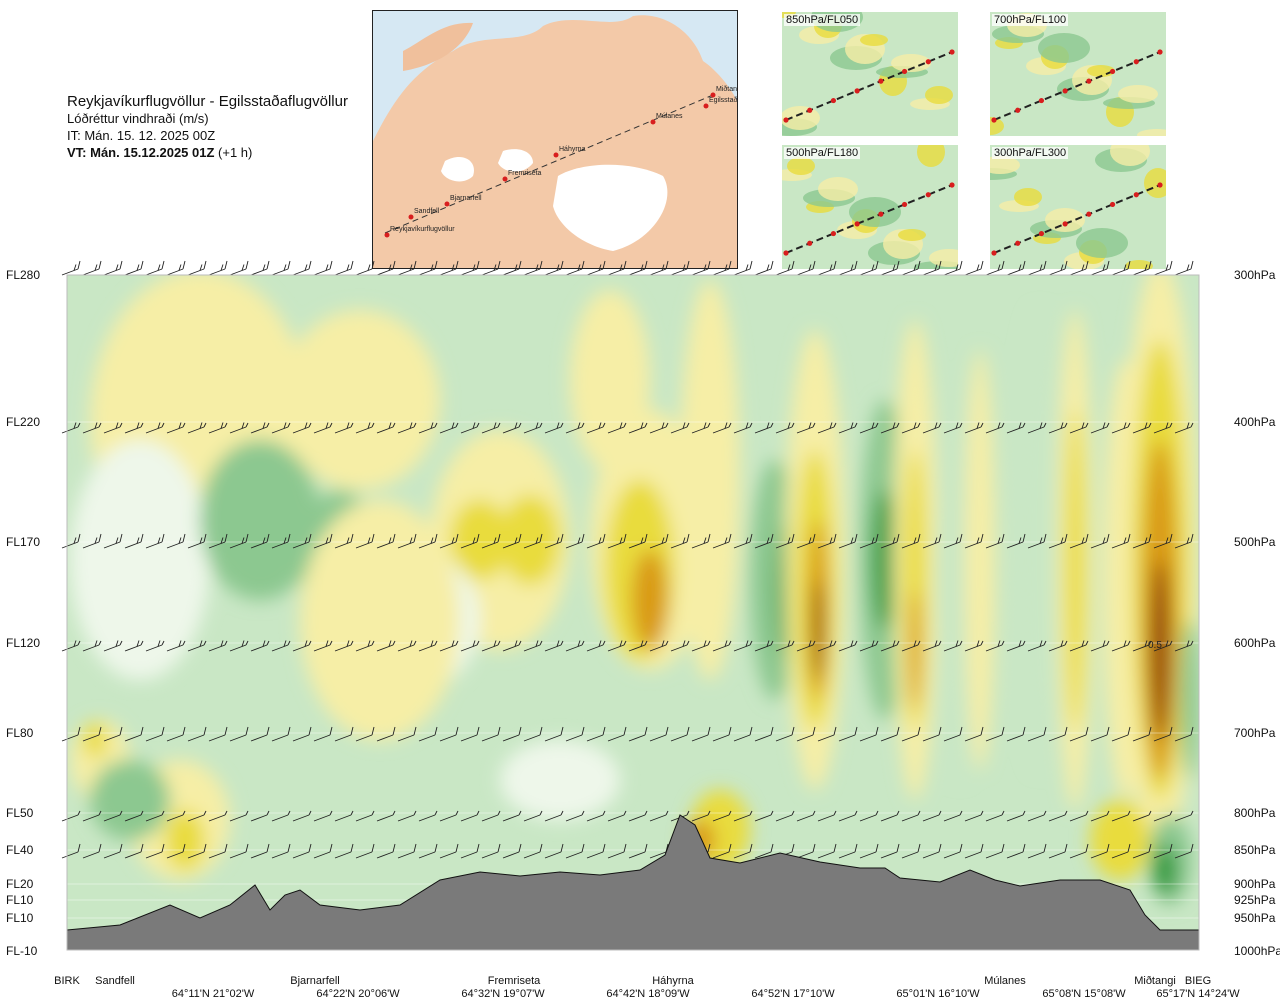  Describe the element at coordinates (427, 211) in the screenshot. I see `map-waypoint-label: Sandfell` at that location.